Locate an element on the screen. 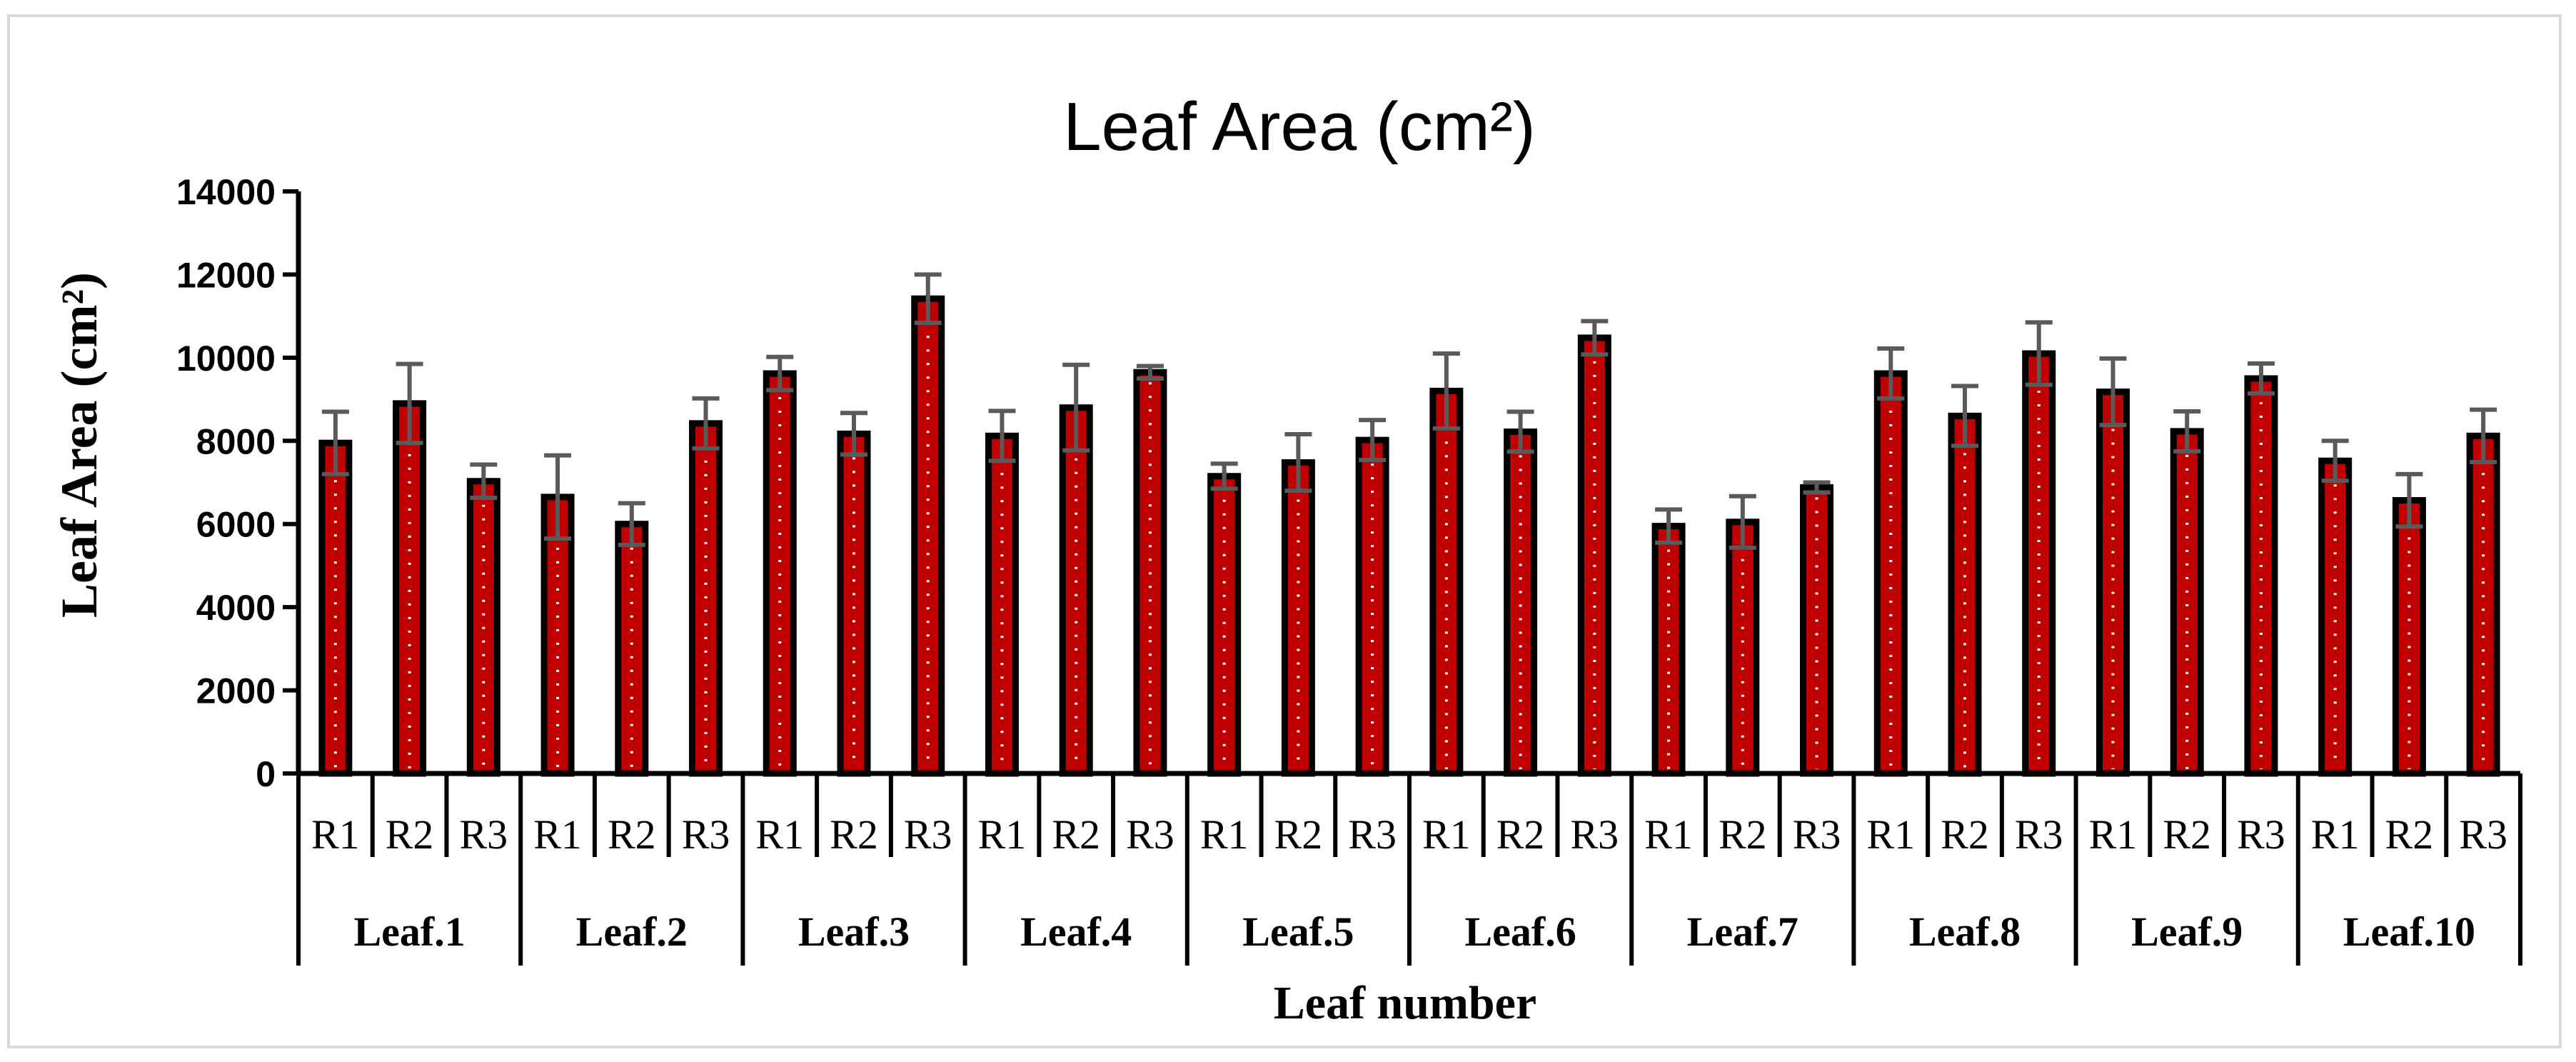 Image resolution: width=2576 pixels, height=1062 pixels. y-tick-label: 10000 is located at coordinates (226, 359).